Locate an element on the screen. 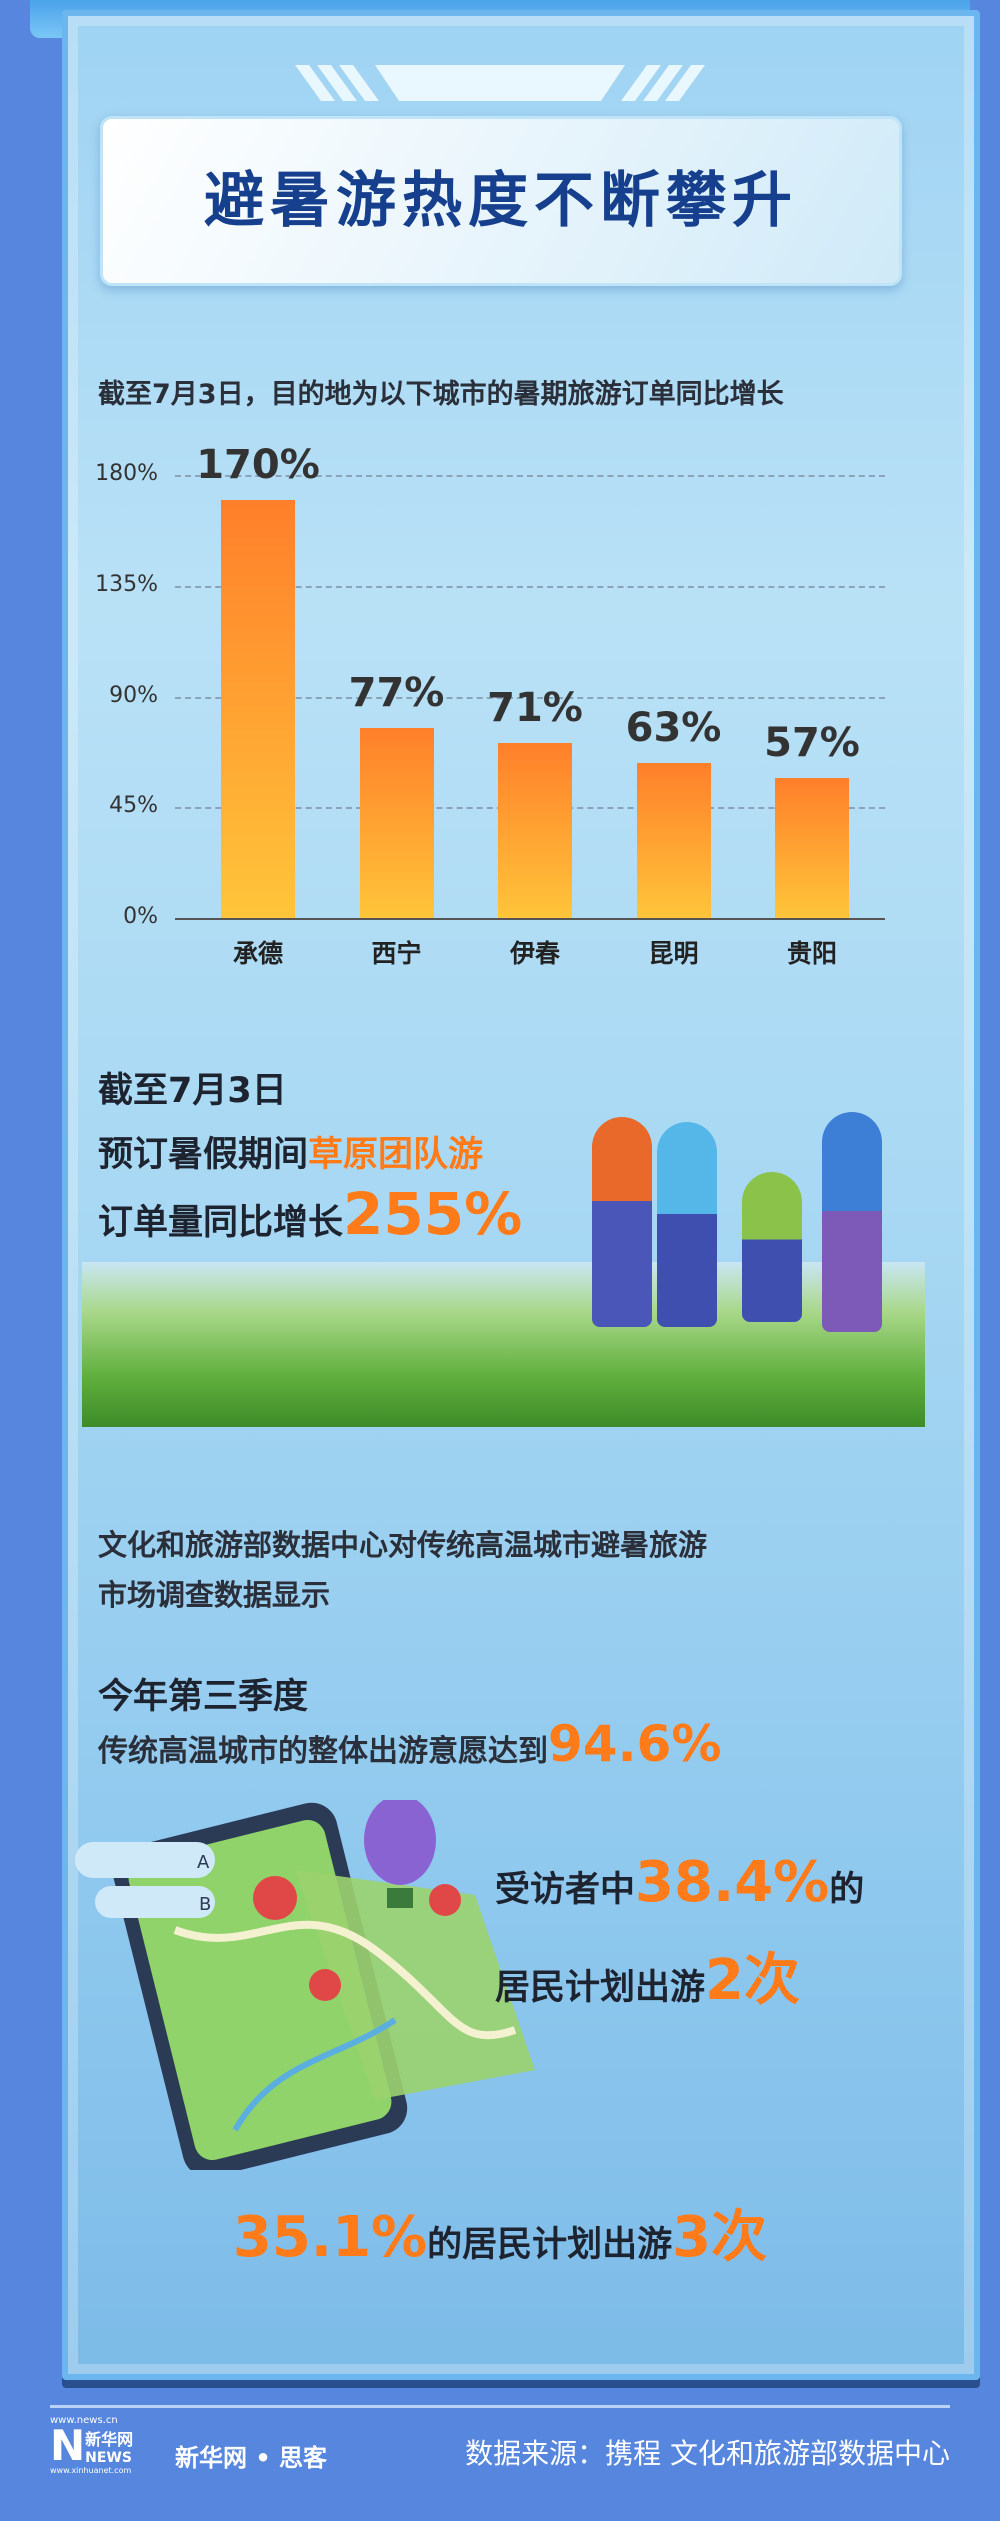 Image resolution: width=1000 pixels, height=2521 pixels. category-label: 昆明 is located at coordinates (673, 953).